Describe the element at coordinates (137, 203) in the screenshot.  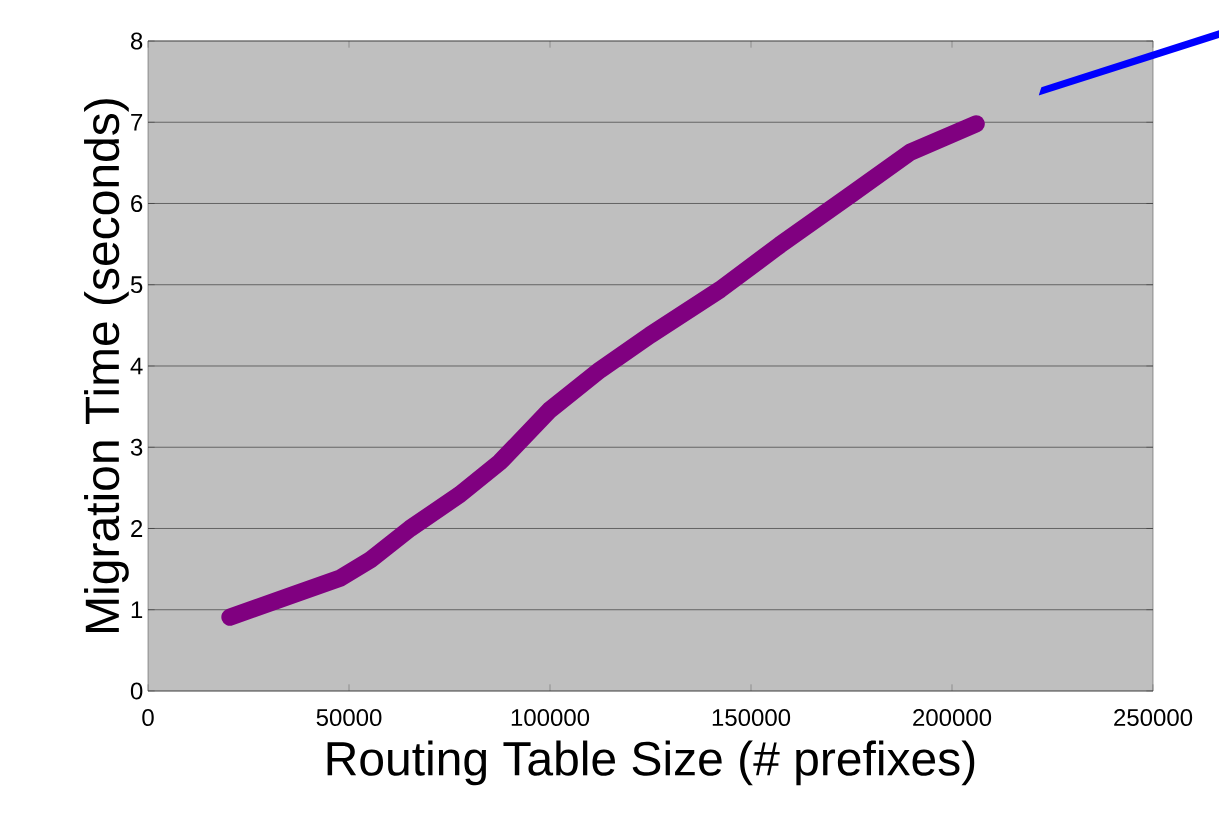
I see `y-tick-label: 6` at that location.